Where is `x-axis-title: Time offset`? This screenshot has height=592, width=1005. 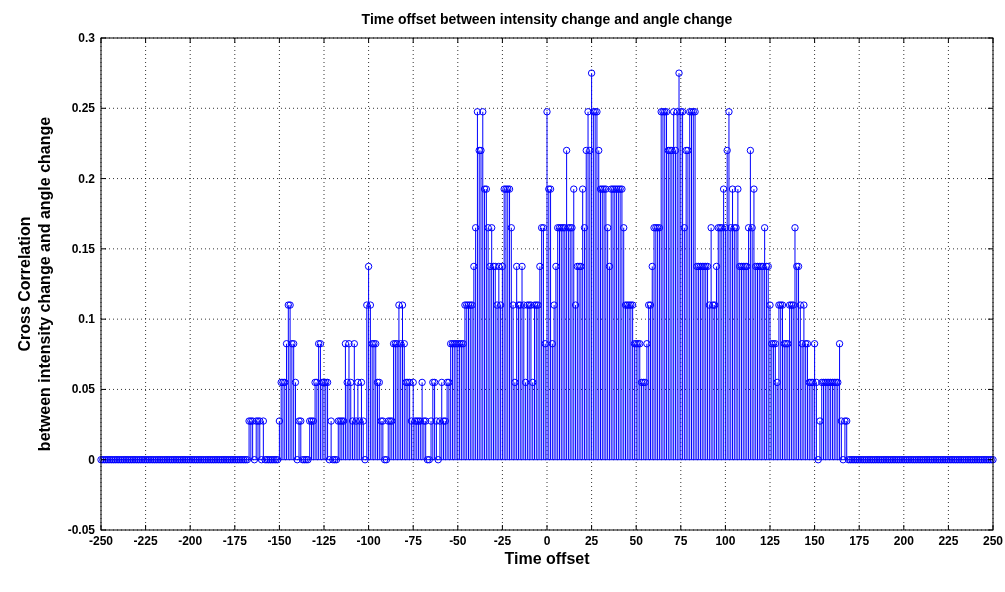 x-axis-title: Time offset is located at coordinates (547, 558).